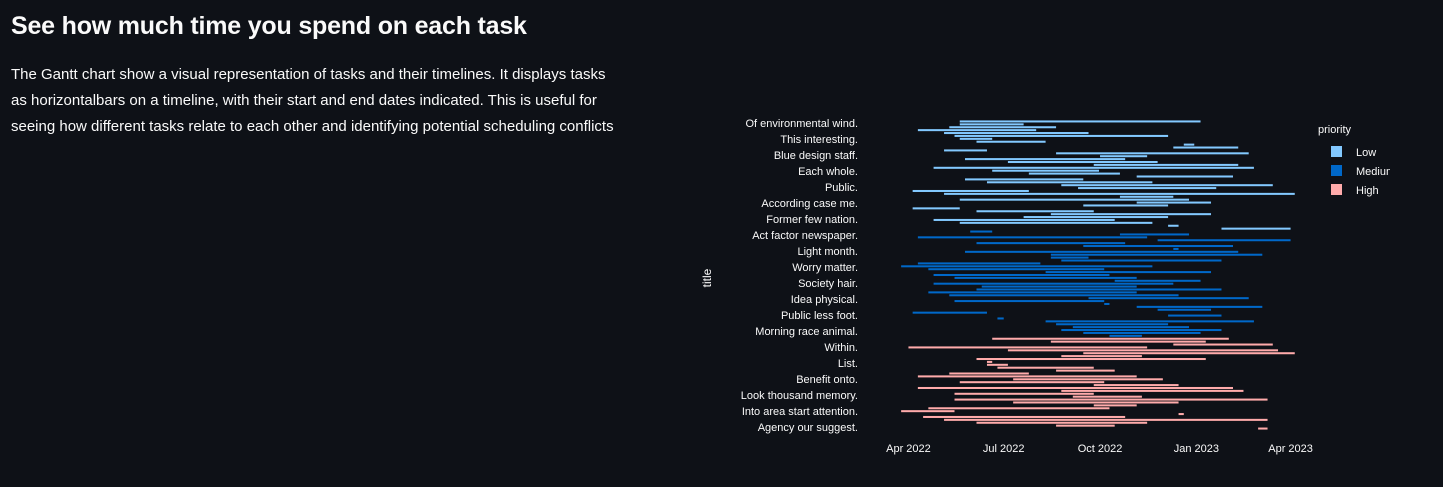 The image size is (1443, 487). Describe the element at coordinates (1366, 153) in the screenshot. I see `legend-label-low: Low` at that location.